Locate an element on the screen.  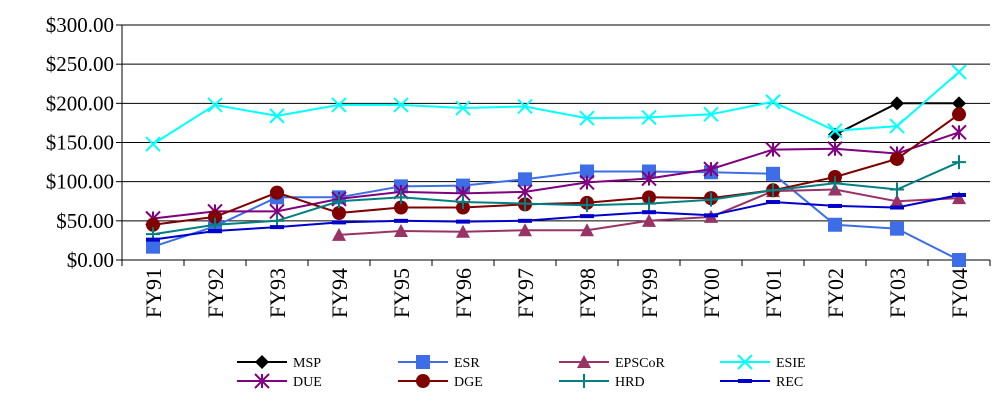
legend-item-esie: ESIE is located at coordinates (763, 362).